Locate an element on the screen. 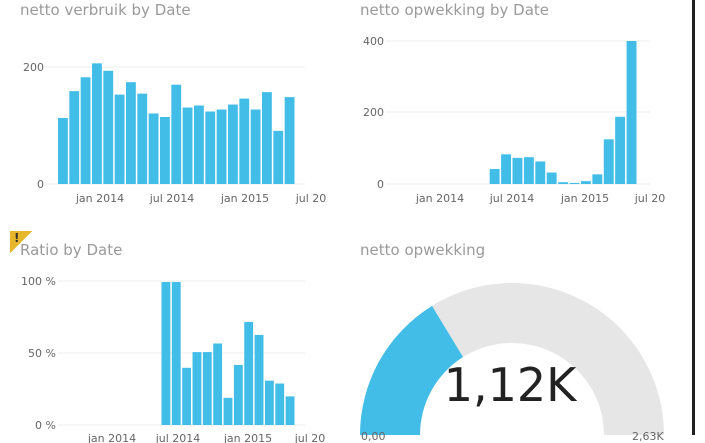 The width and height of the screenshot is (705, 443). gauge-fill is located at coordinates (411, 370).